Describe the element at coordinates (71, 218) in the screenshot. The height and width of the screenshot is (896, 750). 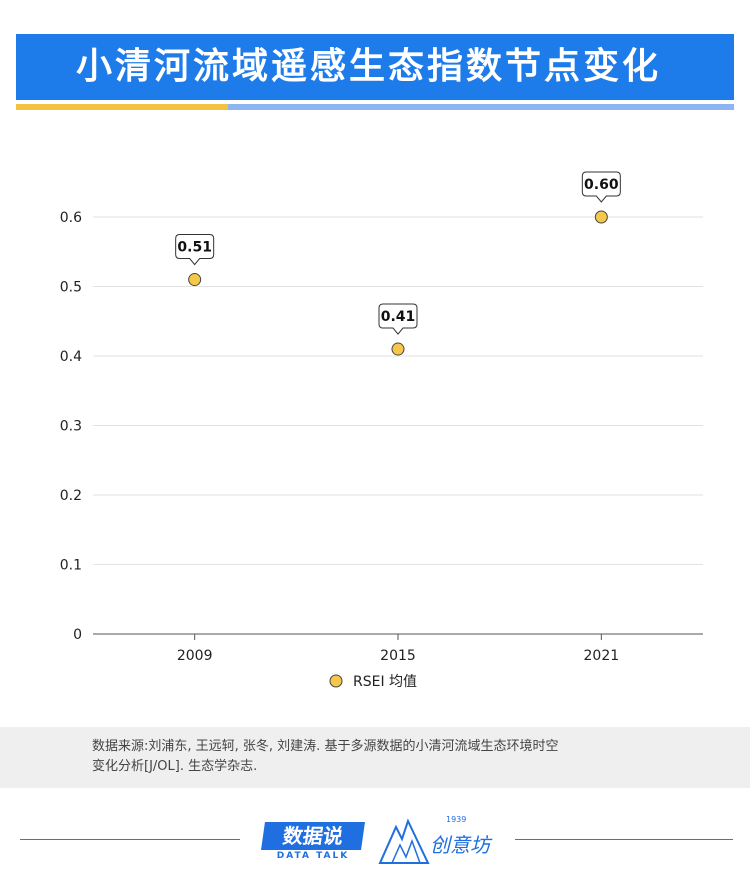
I see `y-tick-label: 0.6` at that location.